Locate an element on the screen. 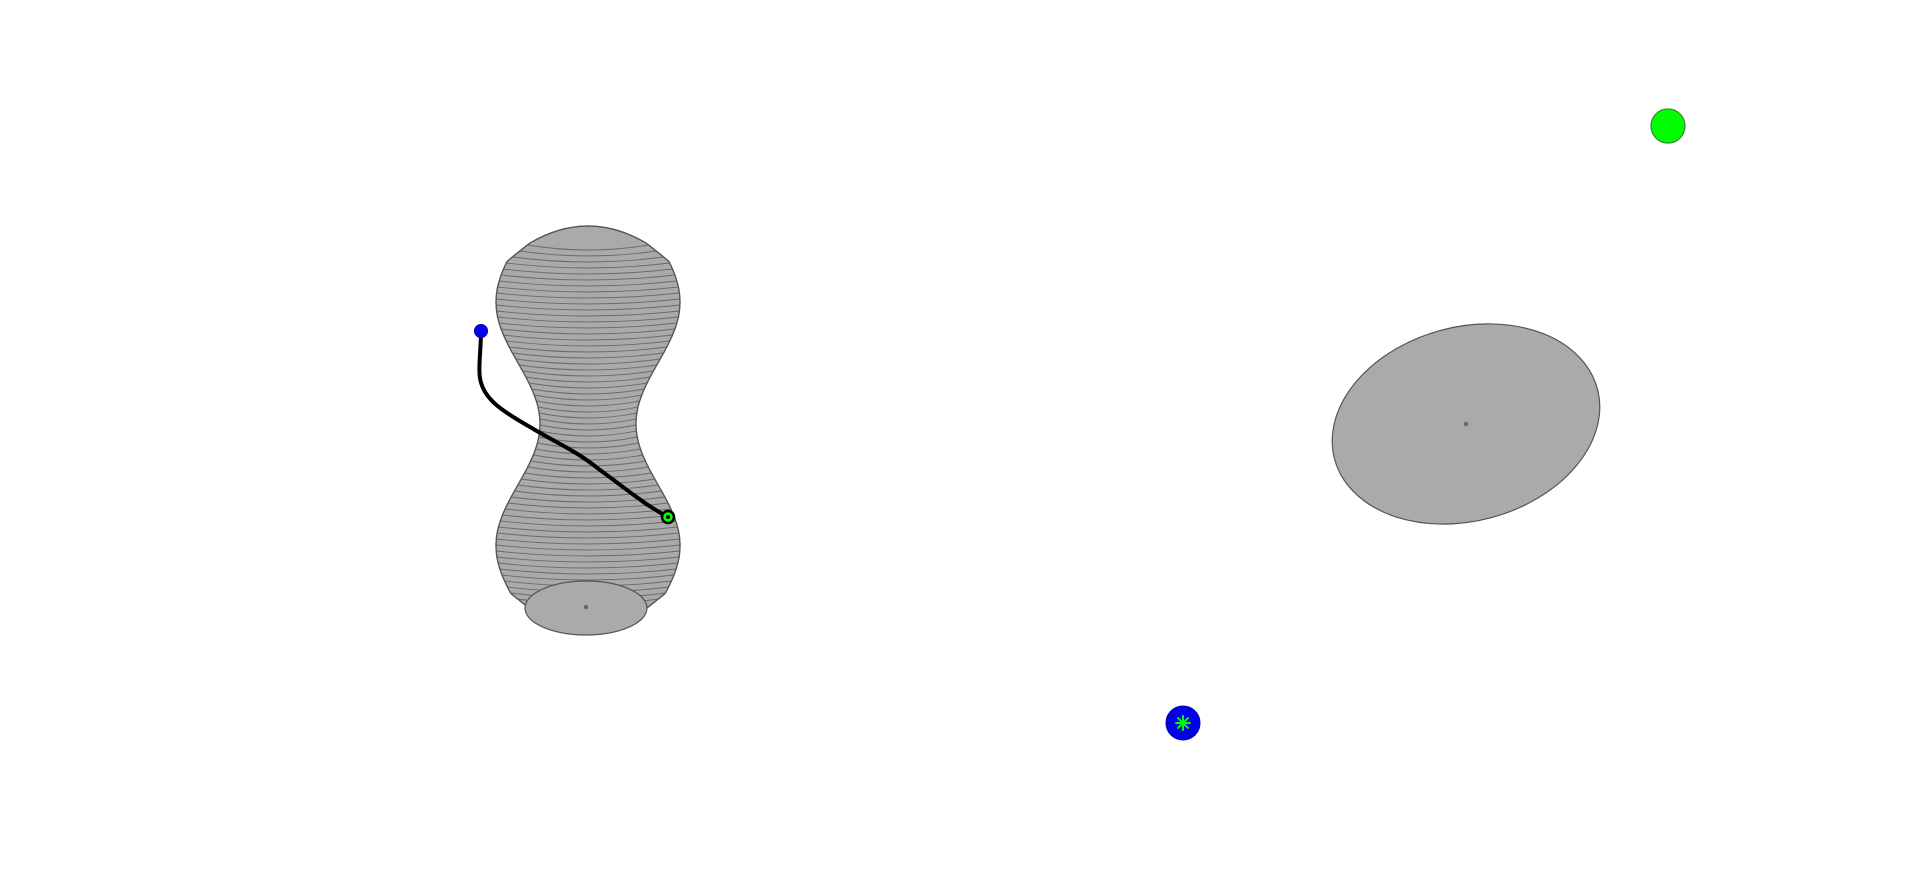 The width and height of the screenshot is (1924, 875). vase-object is located at coordinates (588, 430).